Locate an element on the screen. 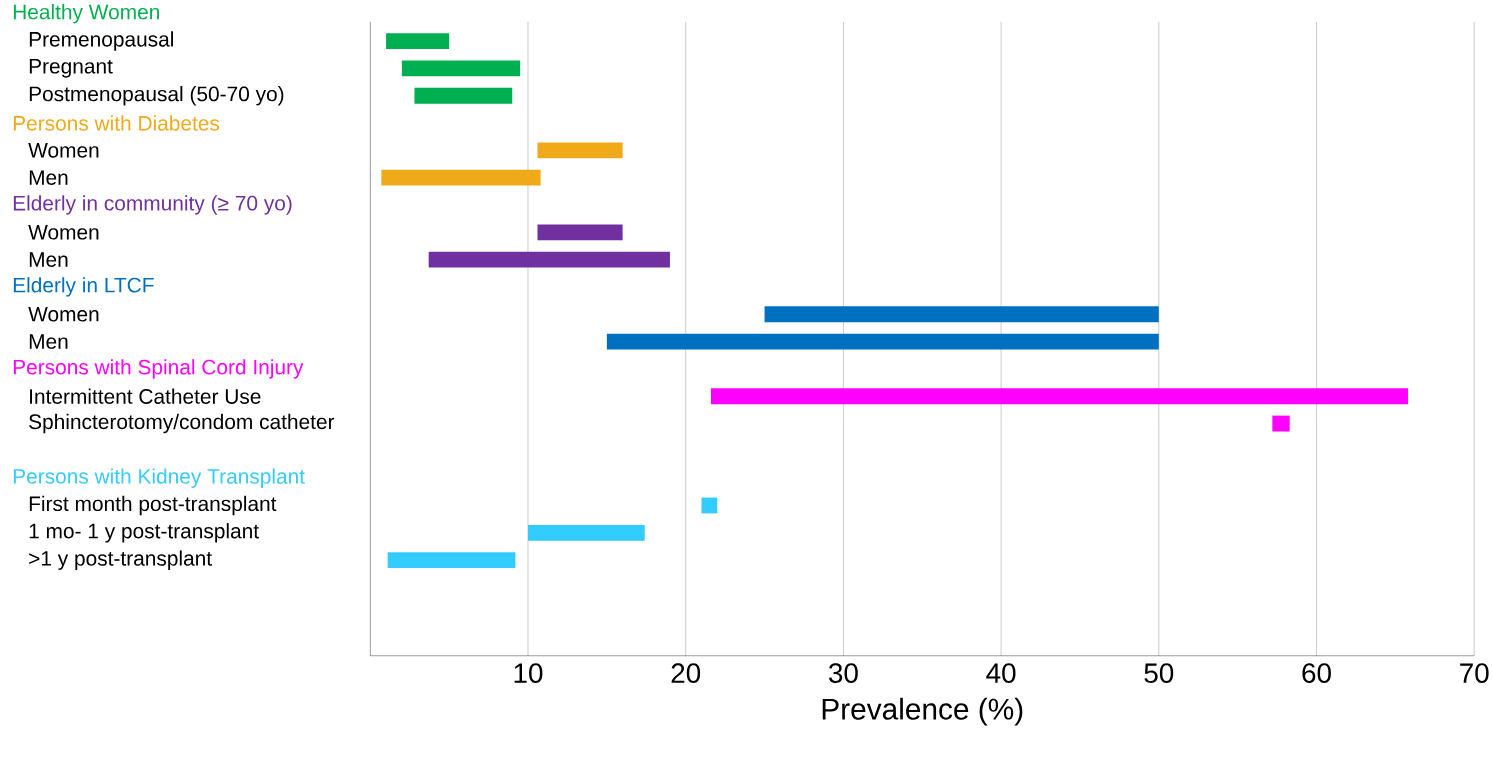 The image size is (1493, 766). x-tick-label: 50 is located at coordinates (1159, 673).